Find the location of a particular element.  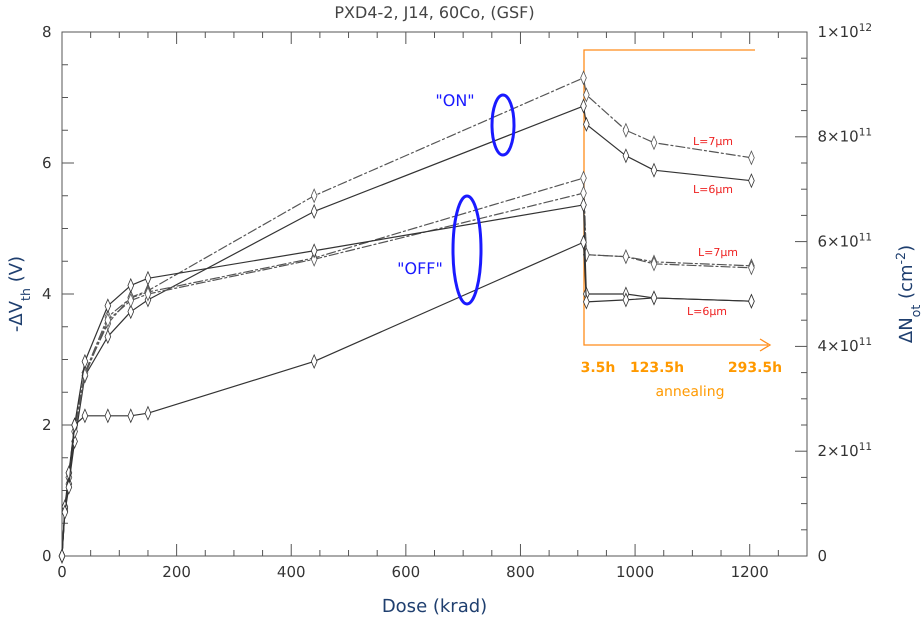

y-tick-label: 0 is located at coordinates (47, 555).